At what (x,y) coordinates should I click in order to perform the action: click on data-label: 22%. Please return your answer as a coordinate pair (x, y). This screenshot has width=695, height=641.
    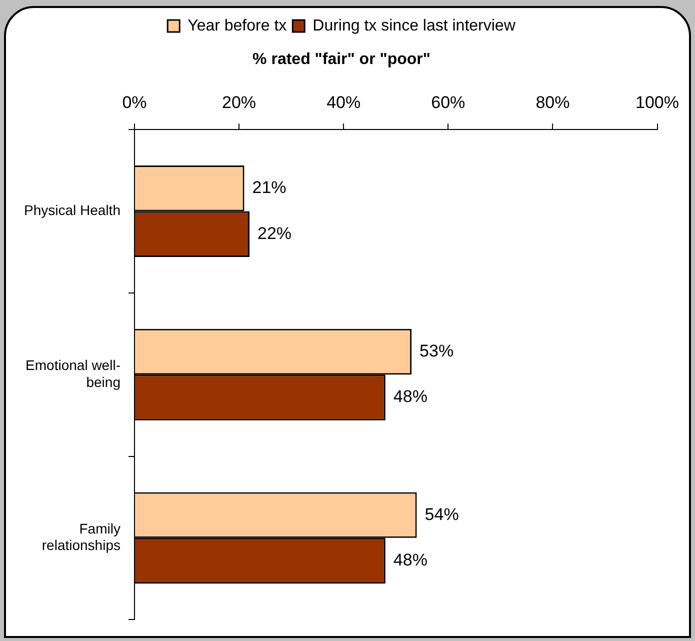
    Looking at the image, I should click on (275, 233).